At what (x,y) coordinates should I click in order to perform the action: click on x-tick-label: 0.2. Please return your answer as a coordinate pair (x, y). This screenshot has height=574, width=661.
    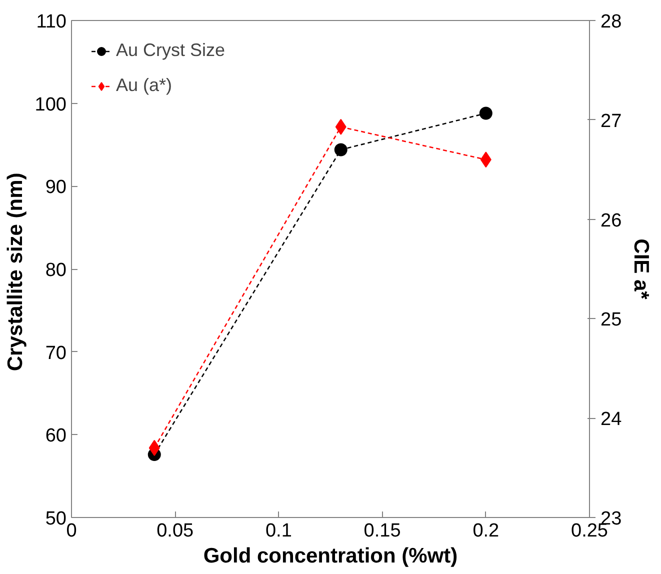
    Looking at the image, I should click on (486, 531).